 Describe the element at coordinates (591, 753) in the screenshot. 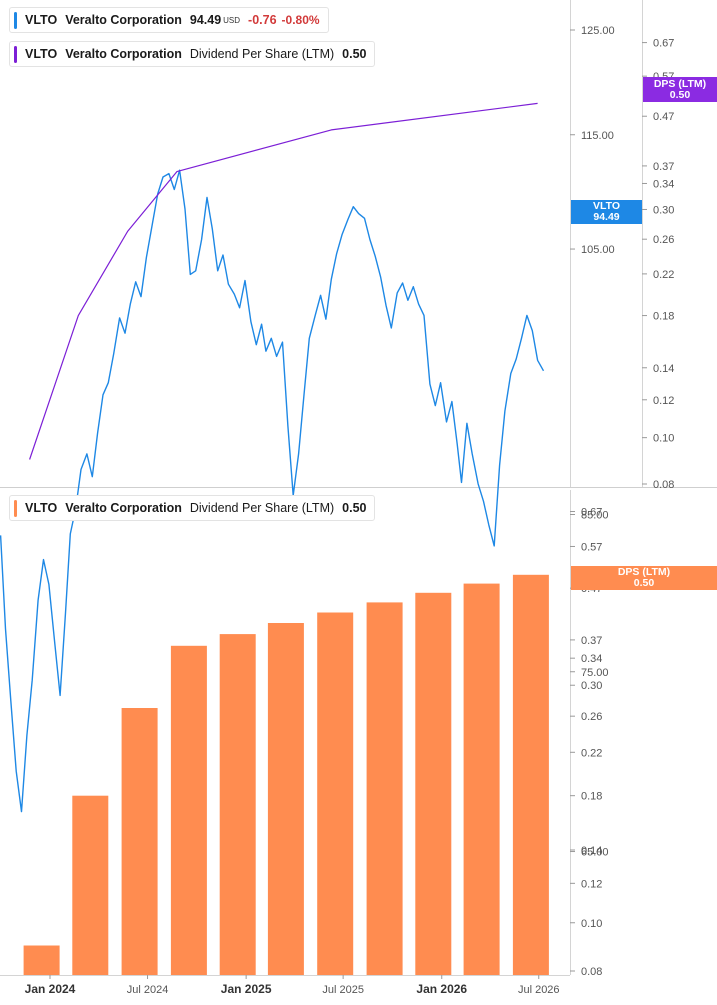

I see `dps-axis-bottom-tick-label: 0.22` at that location.